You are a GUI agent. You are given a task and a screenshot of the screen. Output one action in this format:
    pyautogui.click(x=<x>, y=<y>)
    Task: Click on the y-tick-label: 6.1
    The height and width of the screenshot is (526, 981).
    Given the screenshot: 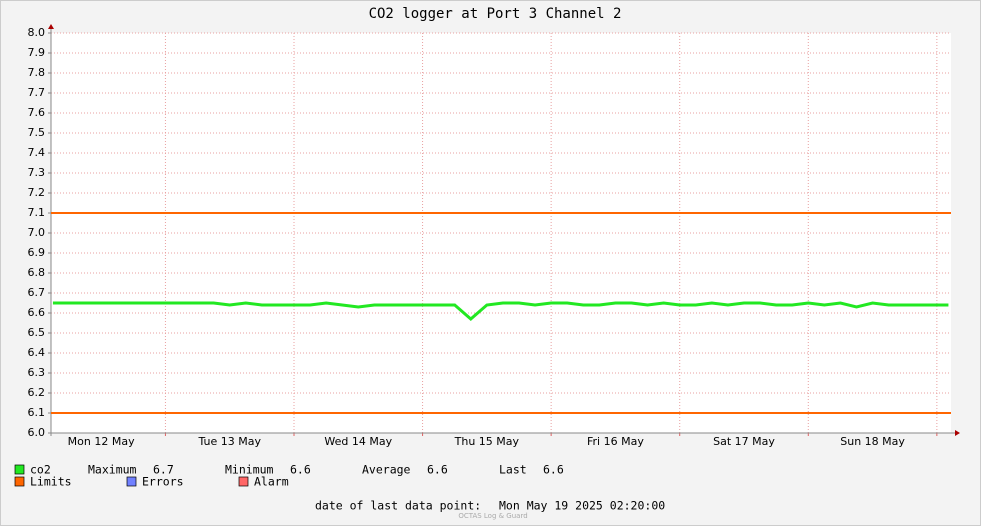 What is the action you would take?
    pyautogui.click(x=37, y=412)
    